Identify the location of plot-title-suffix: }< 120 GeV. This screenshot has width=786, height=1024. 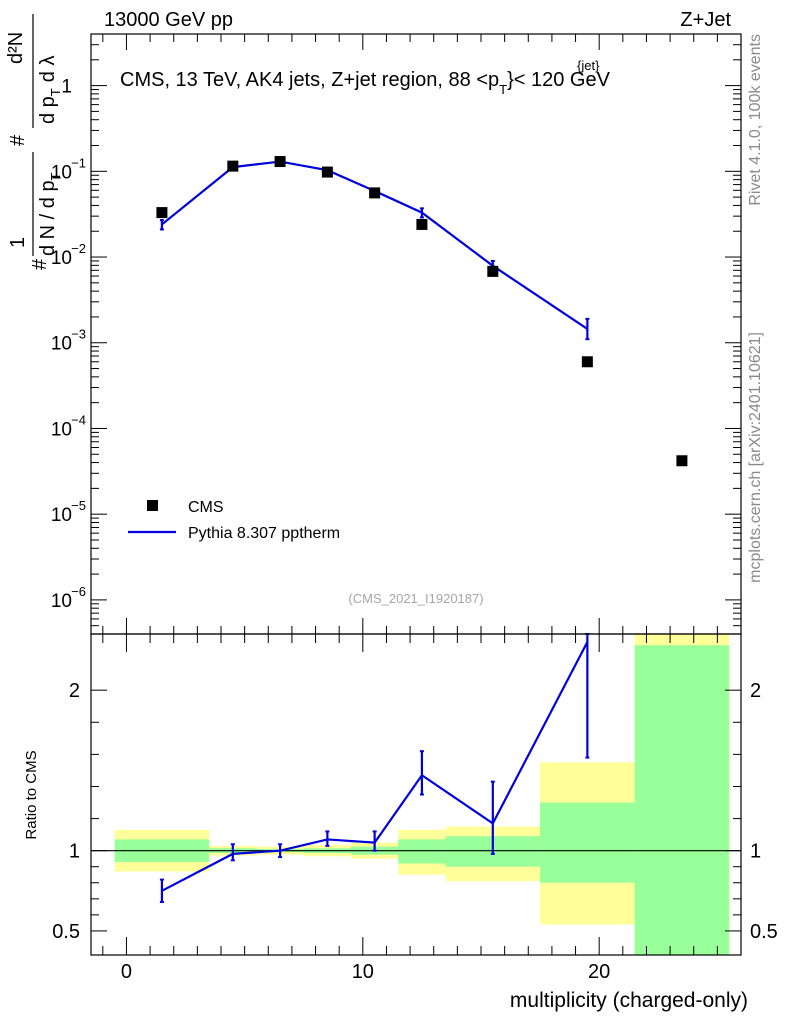
(559, 80).